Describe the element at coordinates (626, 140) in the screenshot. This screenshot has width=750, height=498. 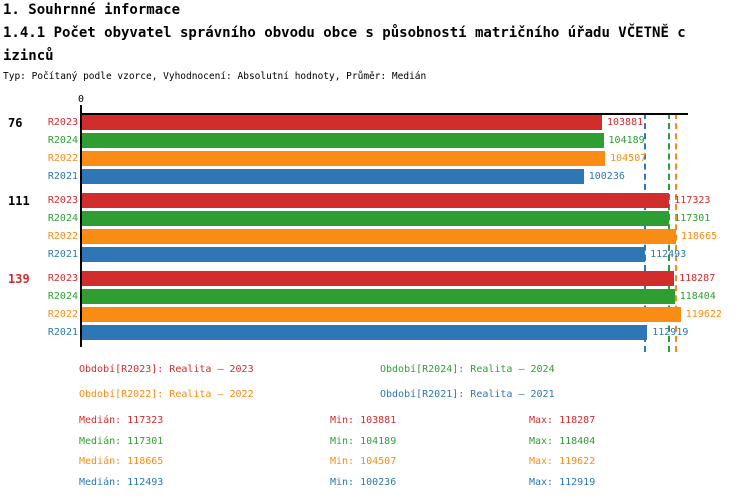
I see `bar-value-label: 104189` at that location.